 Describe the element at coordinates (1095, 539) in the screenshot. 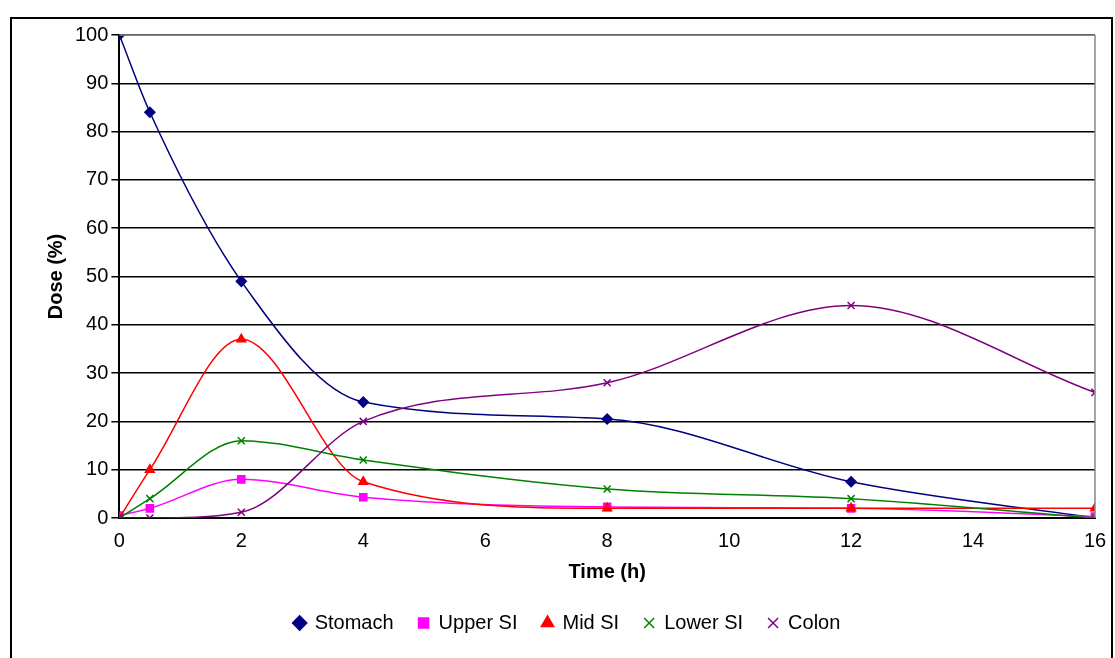

I see `x-tick-label: 16` at that location.